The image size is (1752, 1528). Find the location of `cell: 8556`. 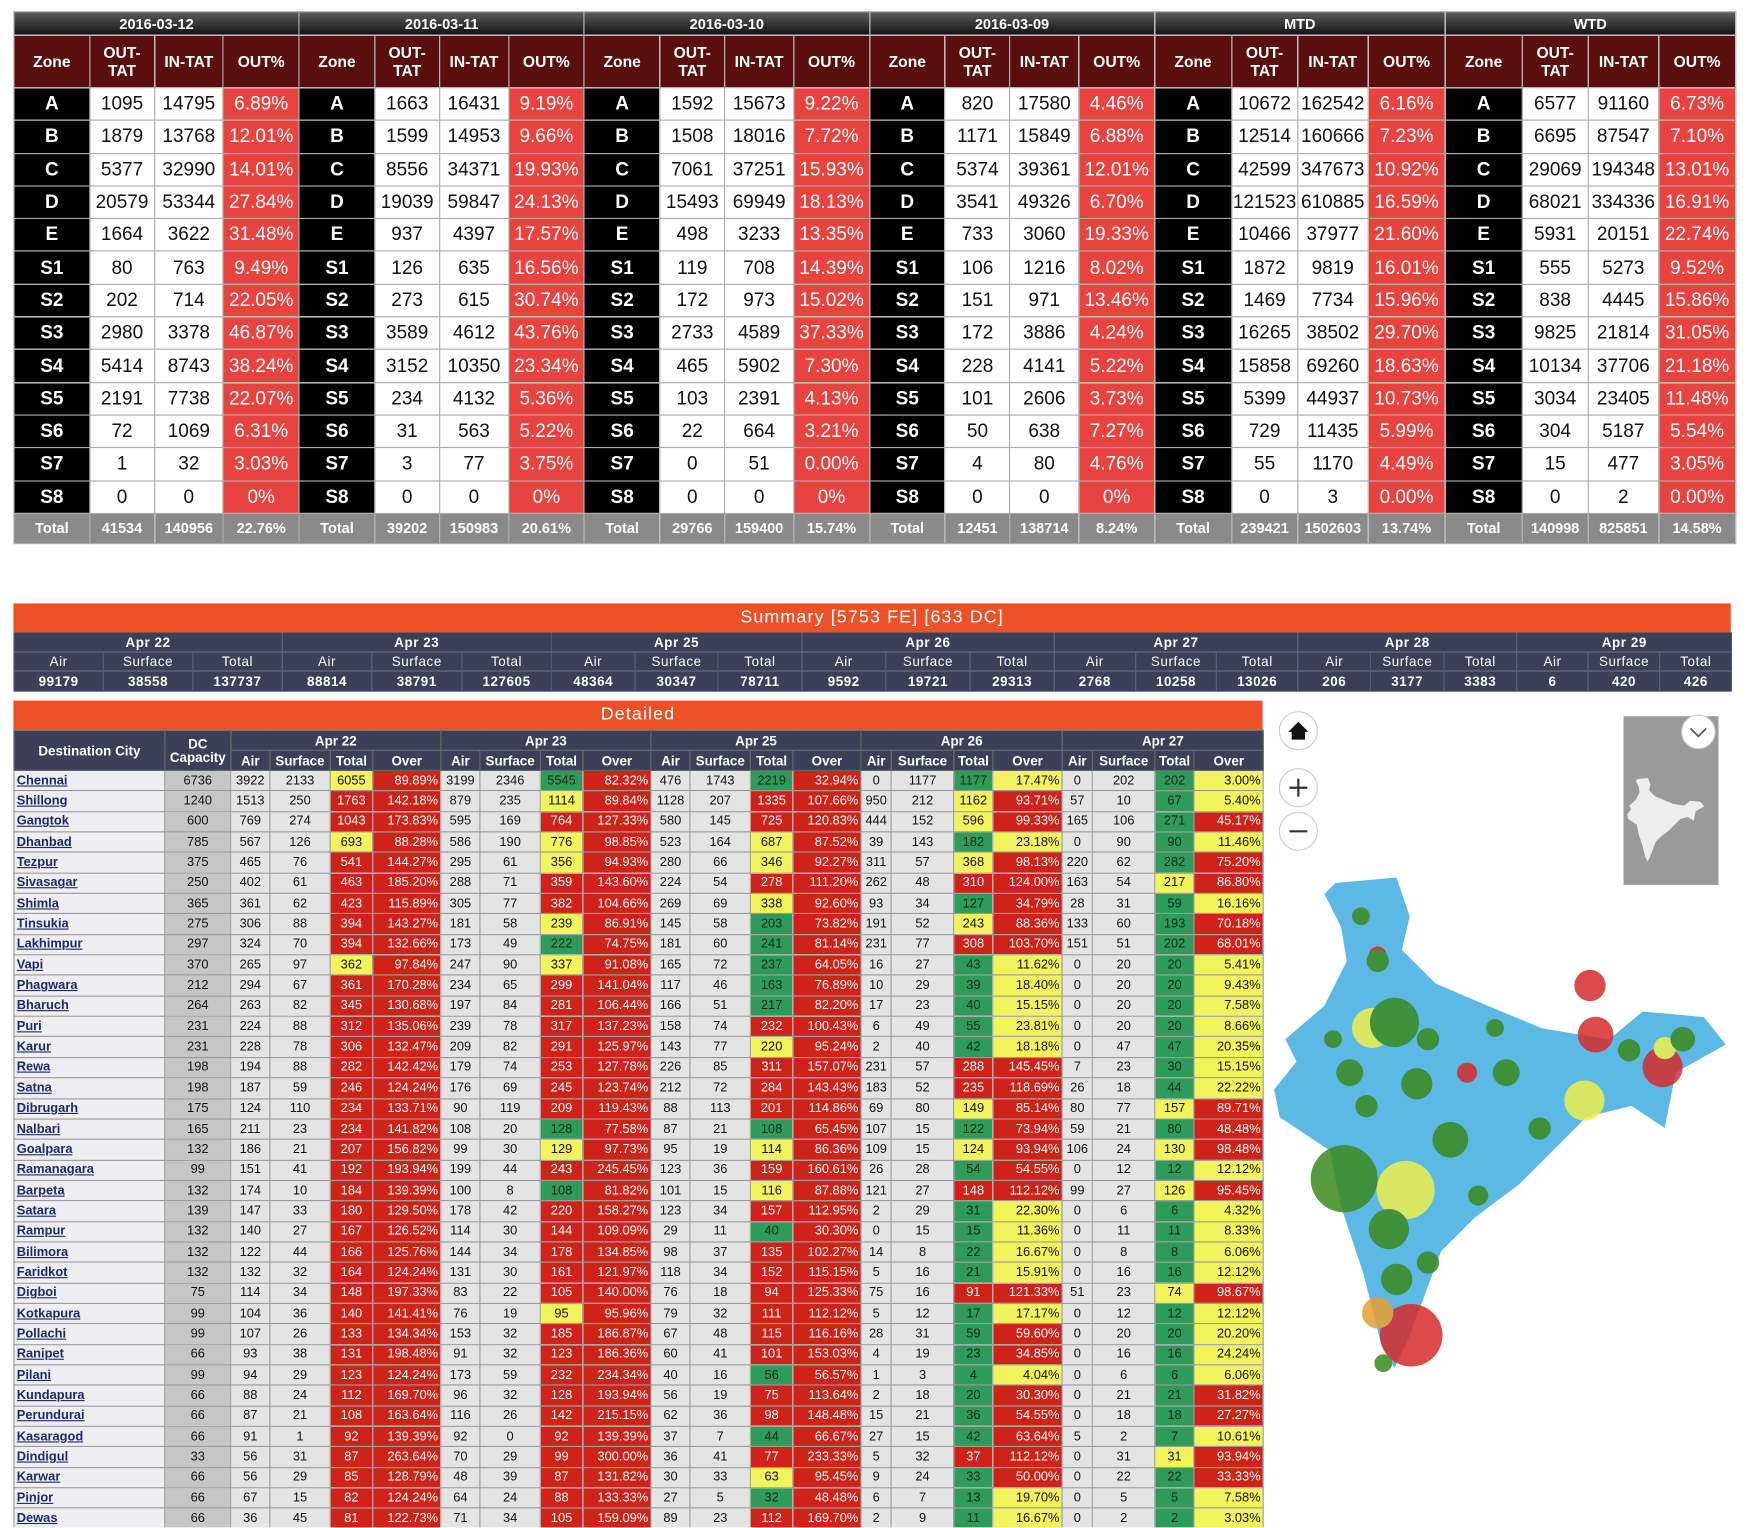

cell: 8556 is located at coordinates (407, 169).